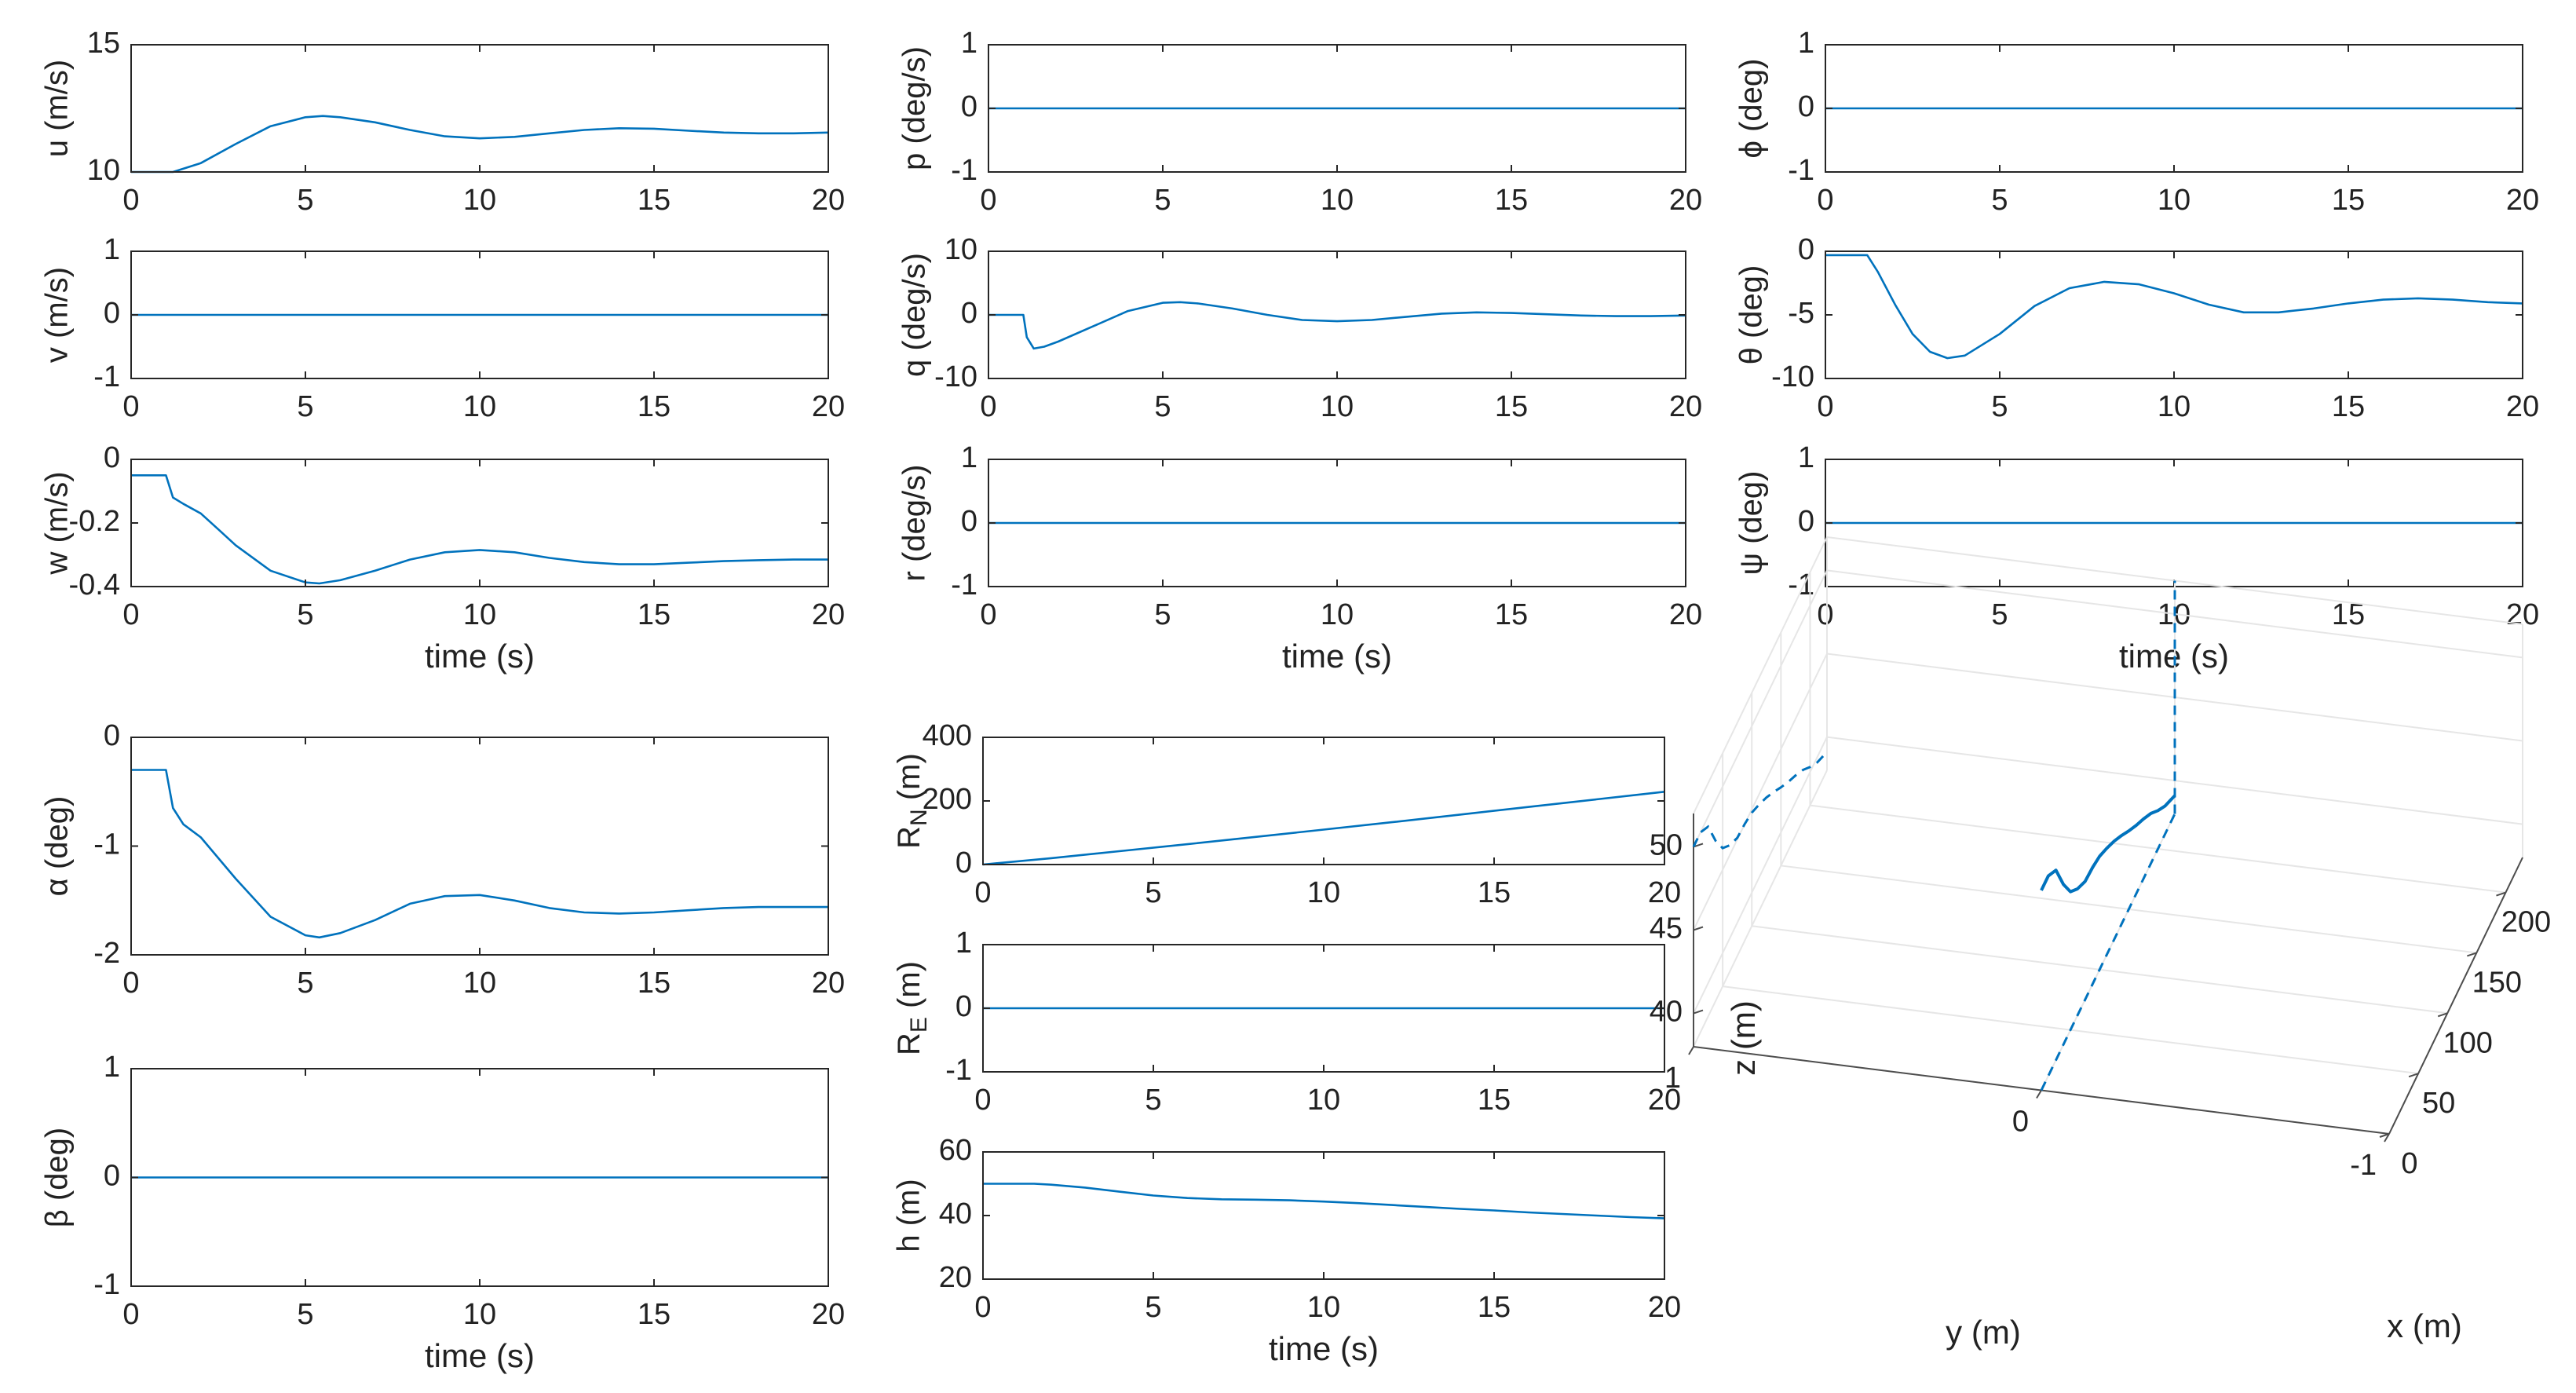 This screenshot has width=2576, height=1393. I want to click on z-axis-label: z (m), so click(1743, 1038).